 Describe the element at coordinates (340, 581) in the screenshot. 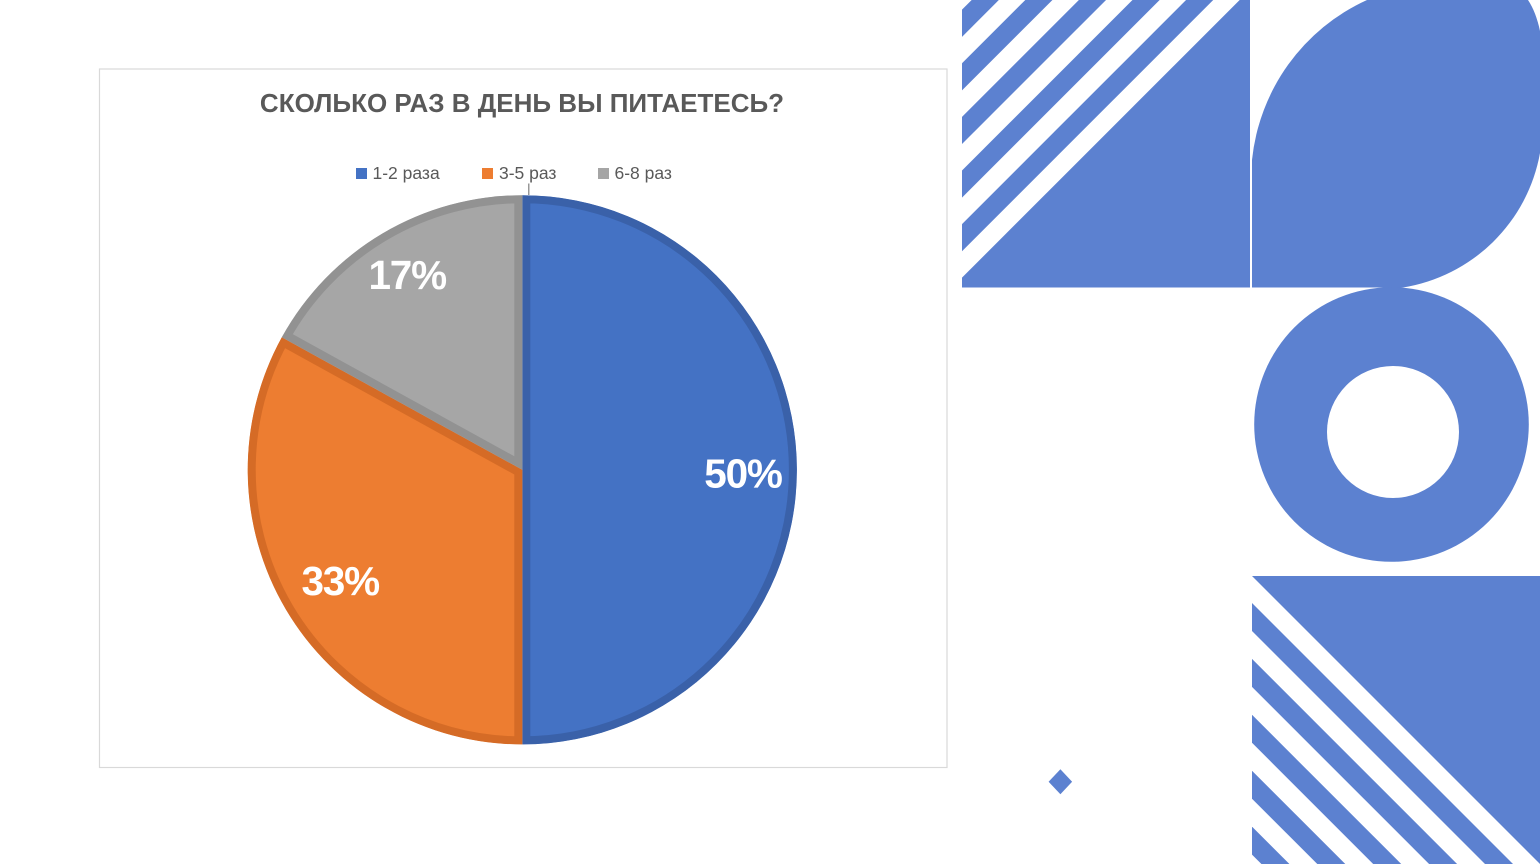

I see `svg-text: 33%` at that location.